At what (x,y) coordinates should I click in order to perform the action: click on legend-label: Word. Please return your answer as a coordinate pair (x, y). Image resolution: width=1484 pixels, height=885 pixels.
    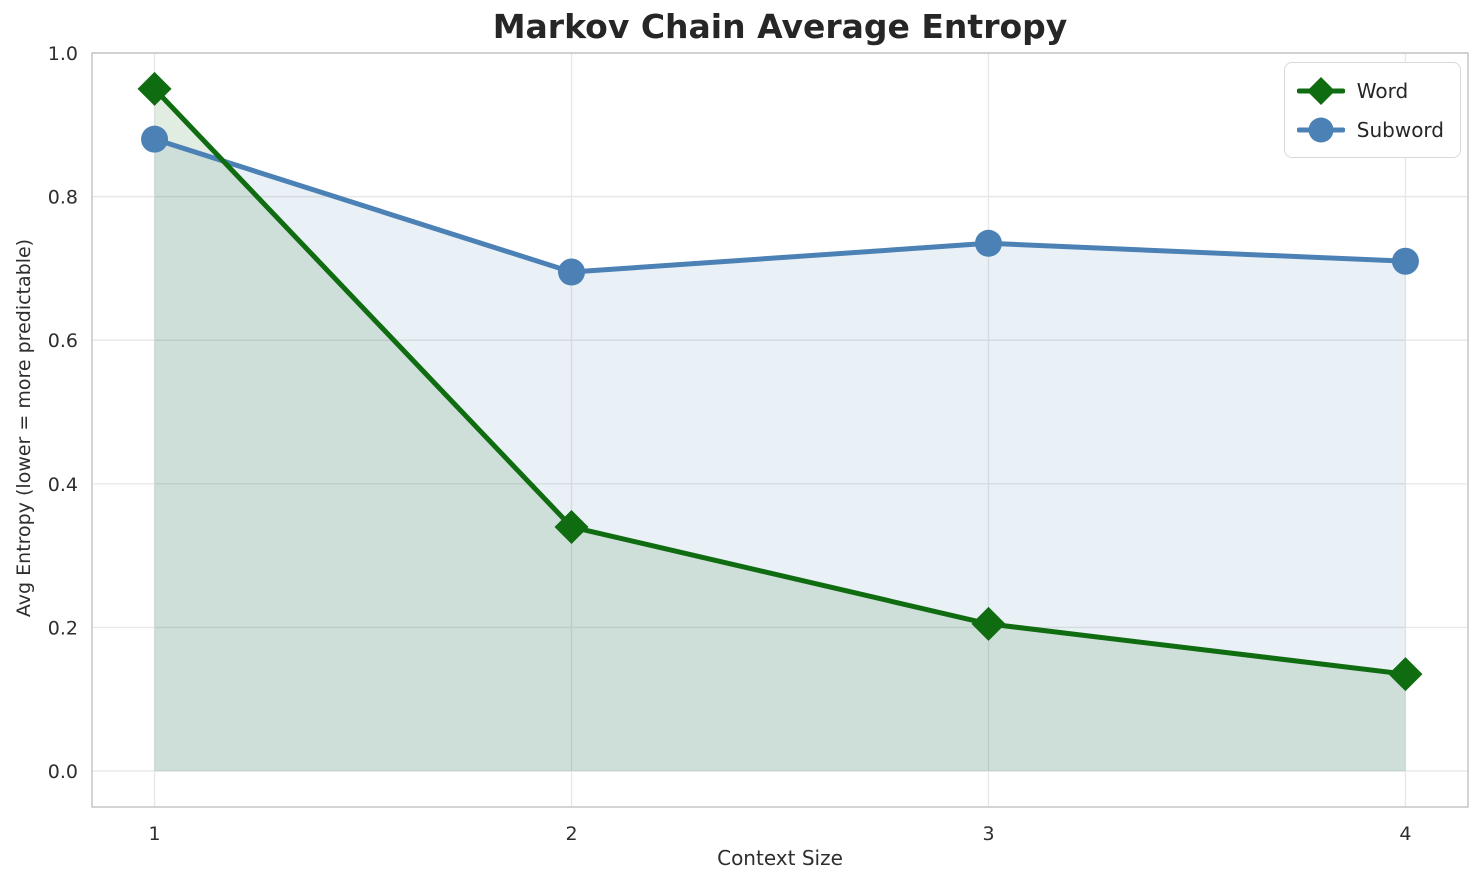
    Looking at the image, I should click on (1382, 90).